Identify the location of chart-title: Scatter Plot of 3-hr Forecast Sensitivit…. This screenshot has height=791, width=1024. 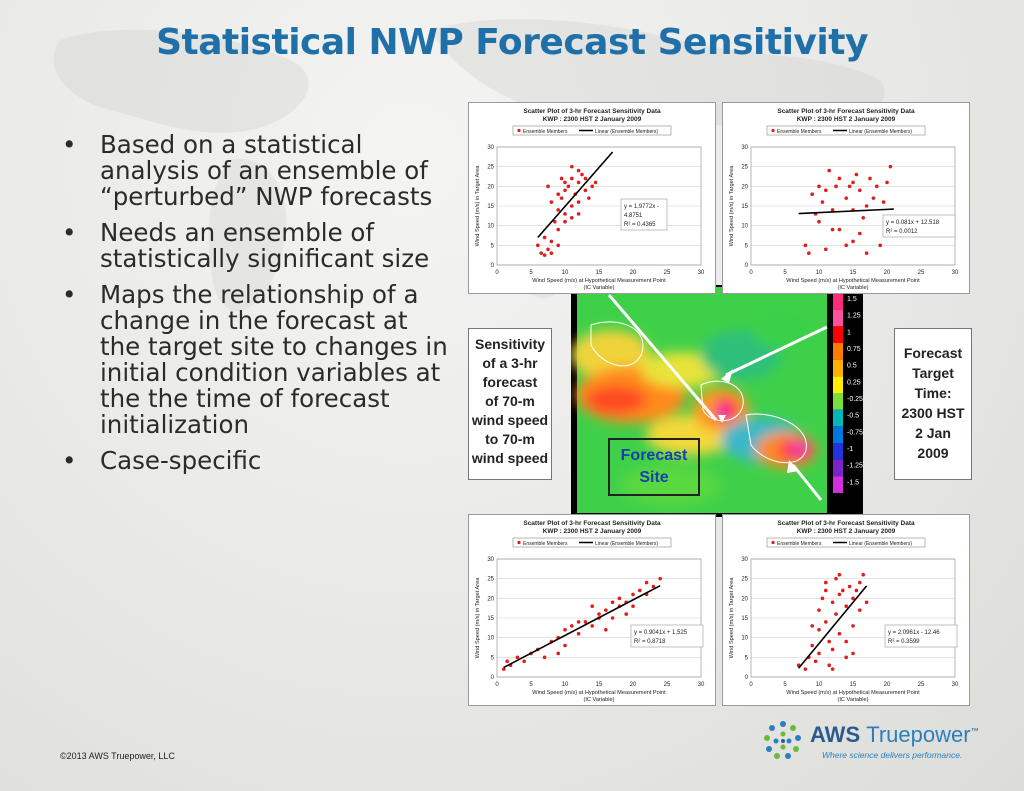
(592, 111).